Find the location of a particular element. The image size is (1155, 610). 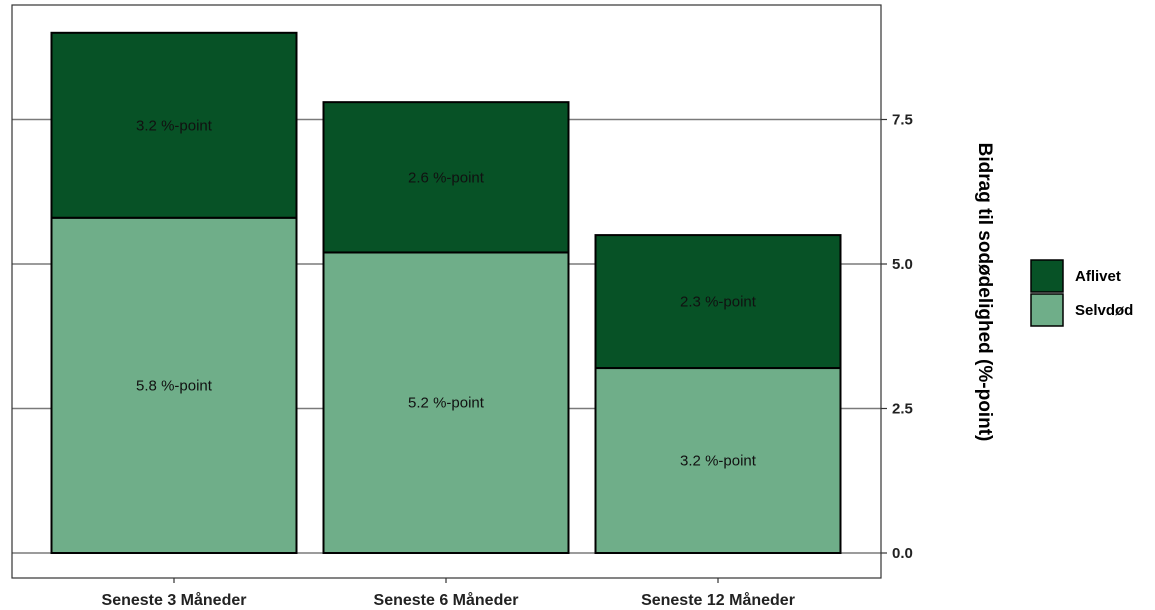

bar-value-label-aflivet-2: 2.3 %-point is located at coordinates (718, 302).